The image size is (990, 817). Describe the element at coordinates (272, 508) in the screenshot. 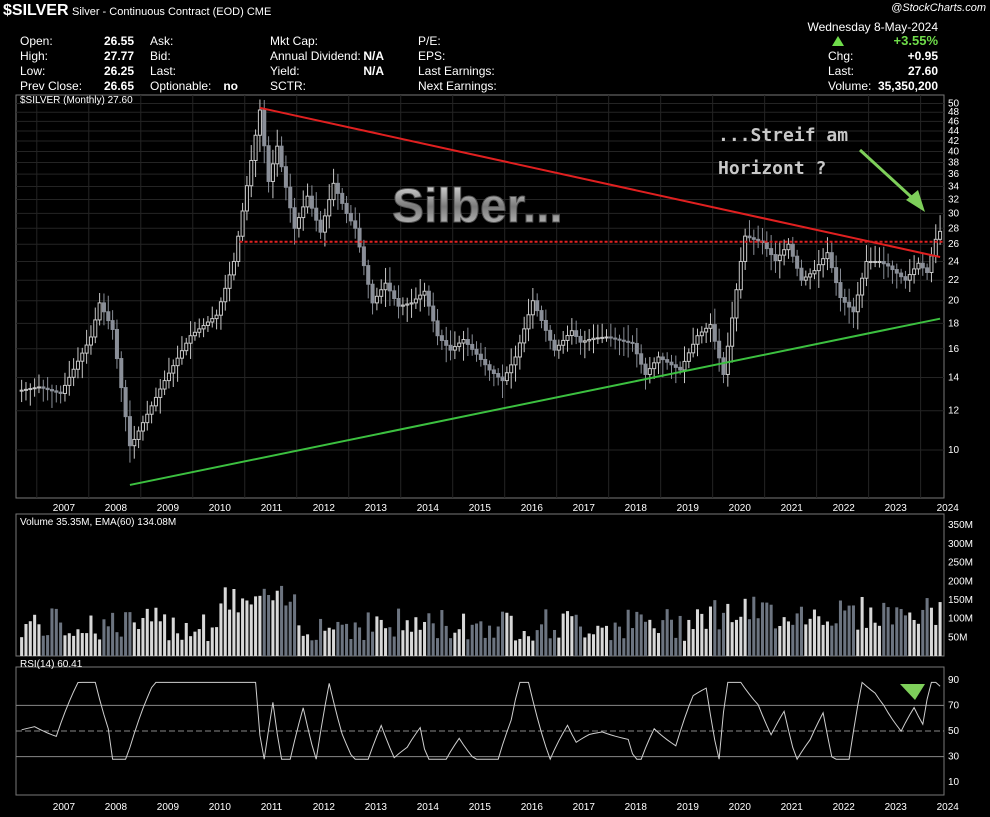

I see `x-tick-label: 2011` at that location.